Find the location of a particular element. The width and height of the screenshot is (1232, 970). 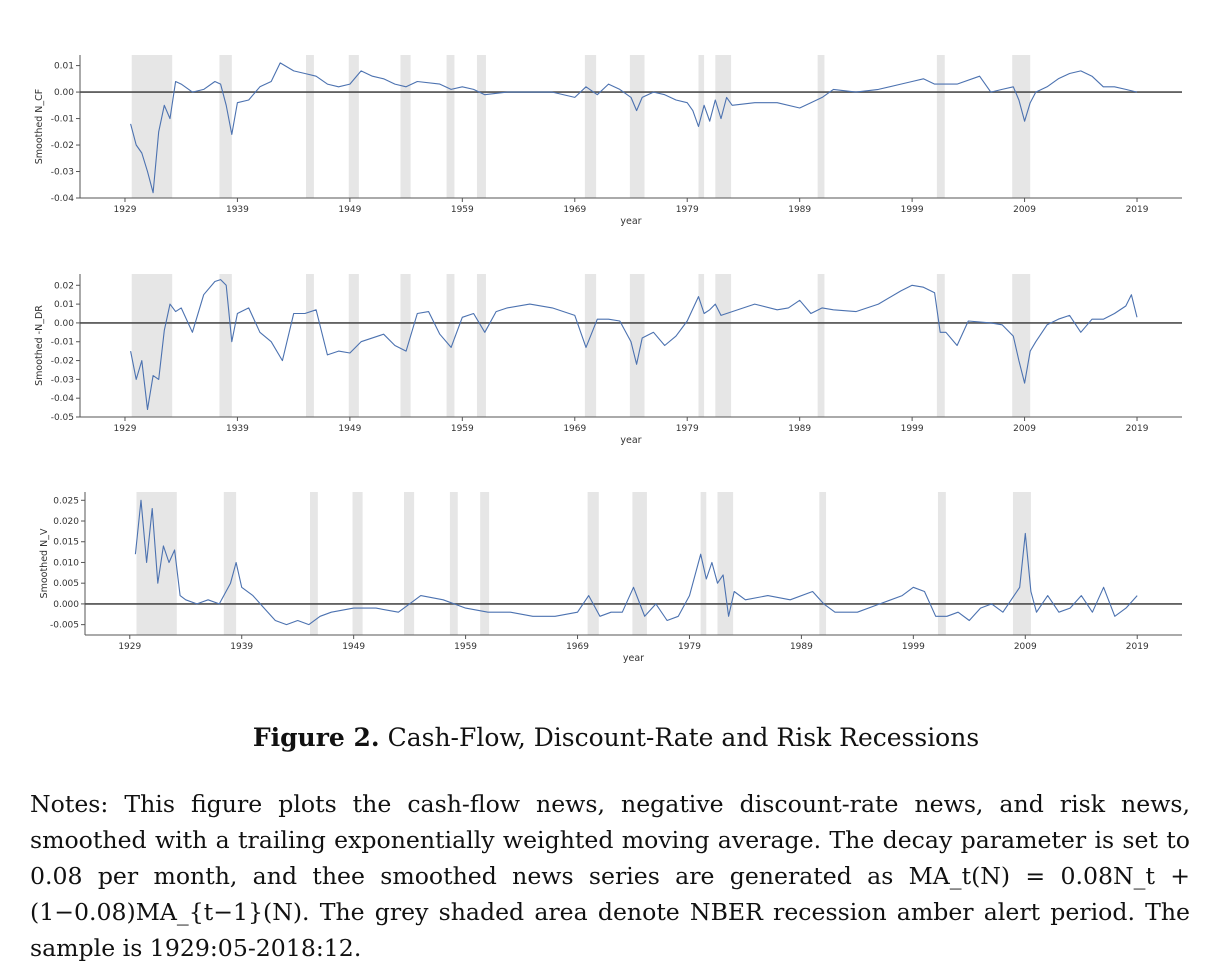

y-tick-label: -0.005 is located at coordinates (64, 626).